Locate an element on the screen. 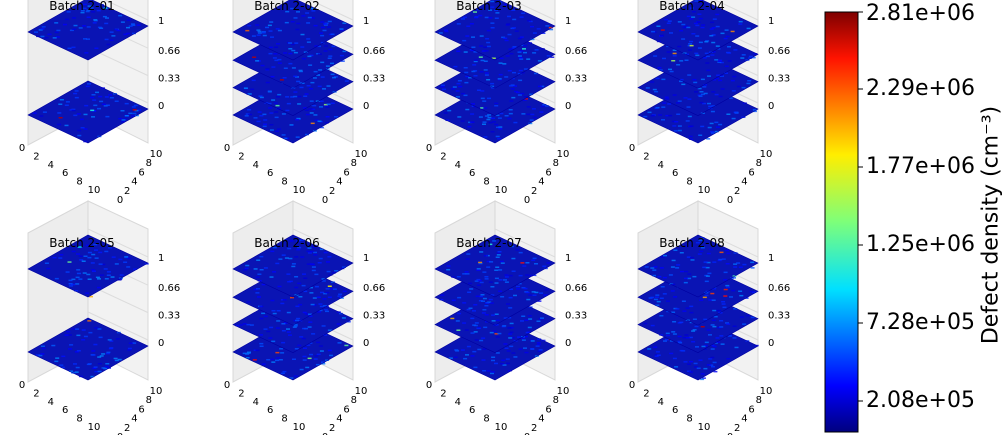  z-tick-label: 0.33 is located at coordinates (374, 316).